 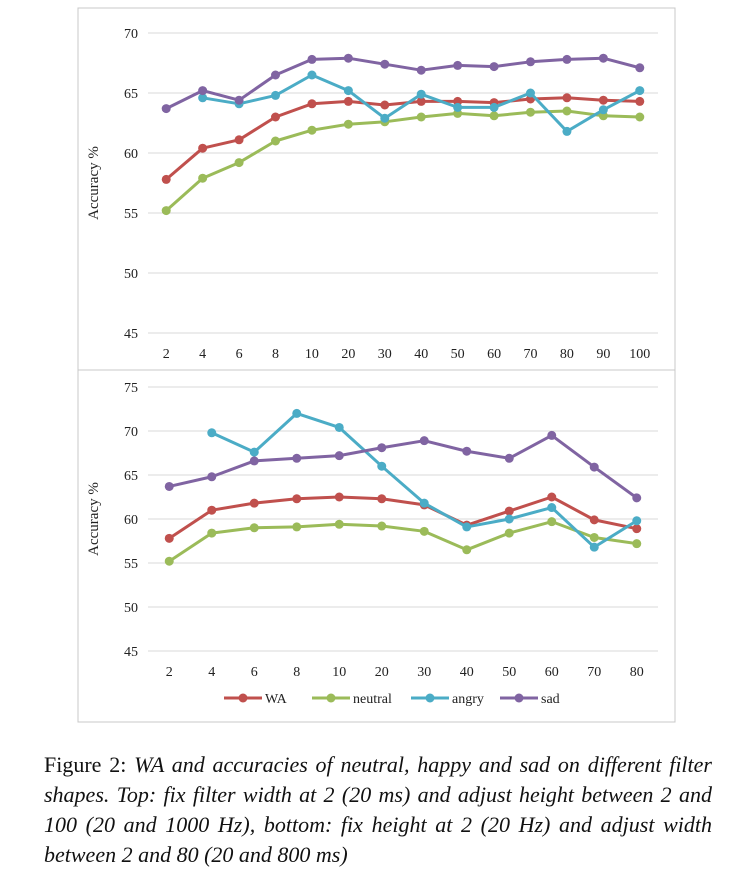 I want to click on x-tick-label: 80, so click(x=567, y=354).